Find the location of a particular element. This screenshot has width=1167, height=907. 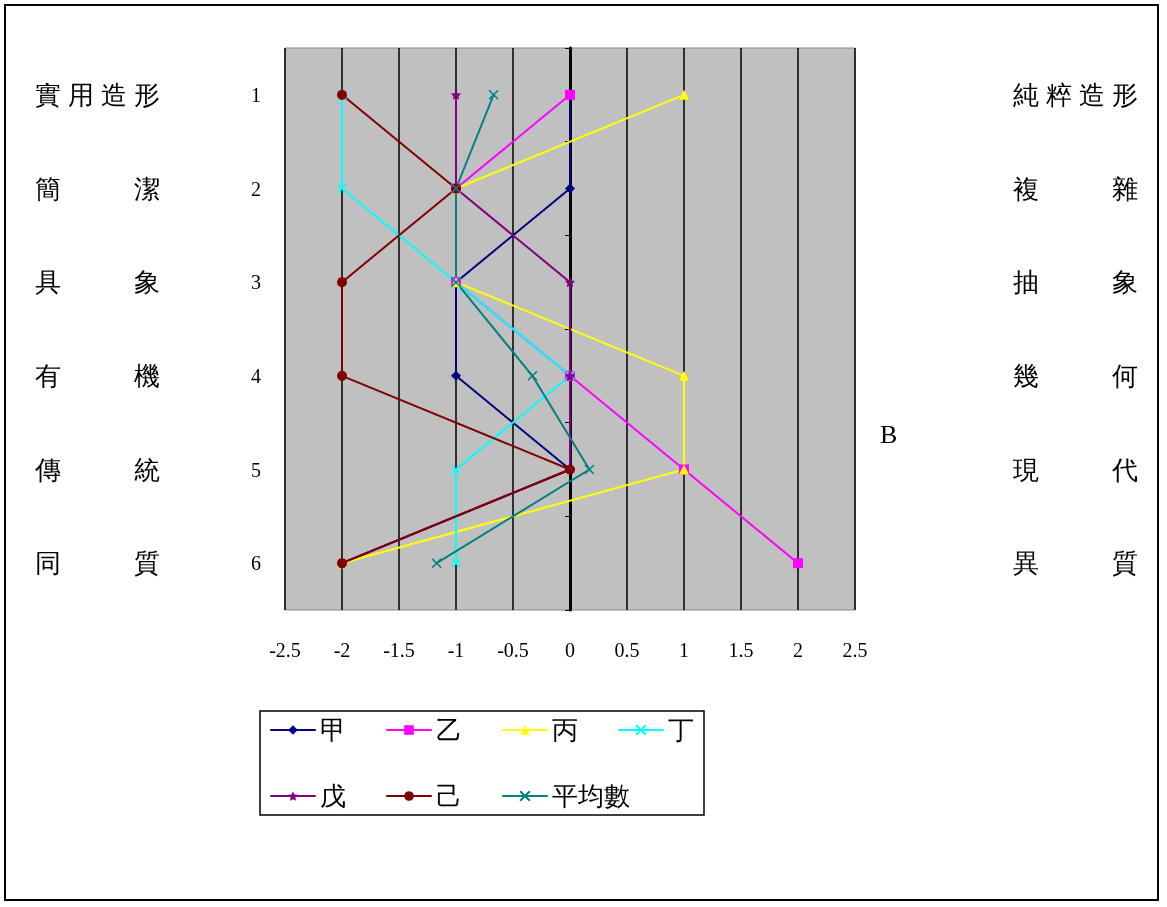

text: 有機 is located at coordinates (97, 375).